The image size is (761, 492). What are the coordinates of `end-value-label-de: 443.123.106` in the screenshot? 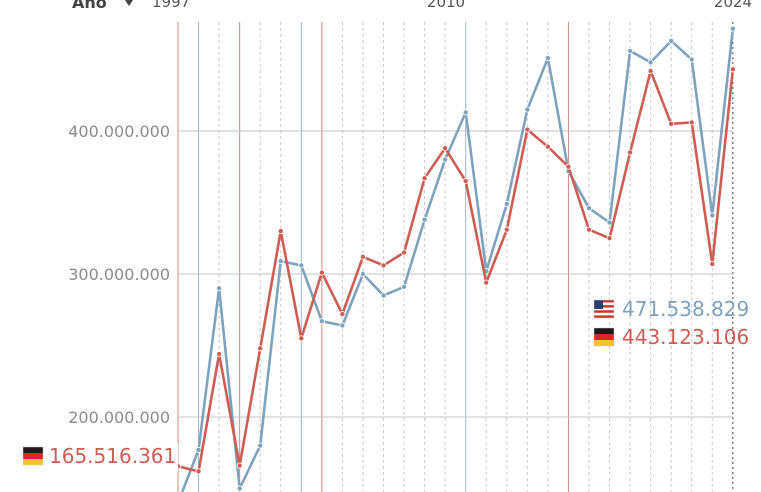 It's located at (685, 337).